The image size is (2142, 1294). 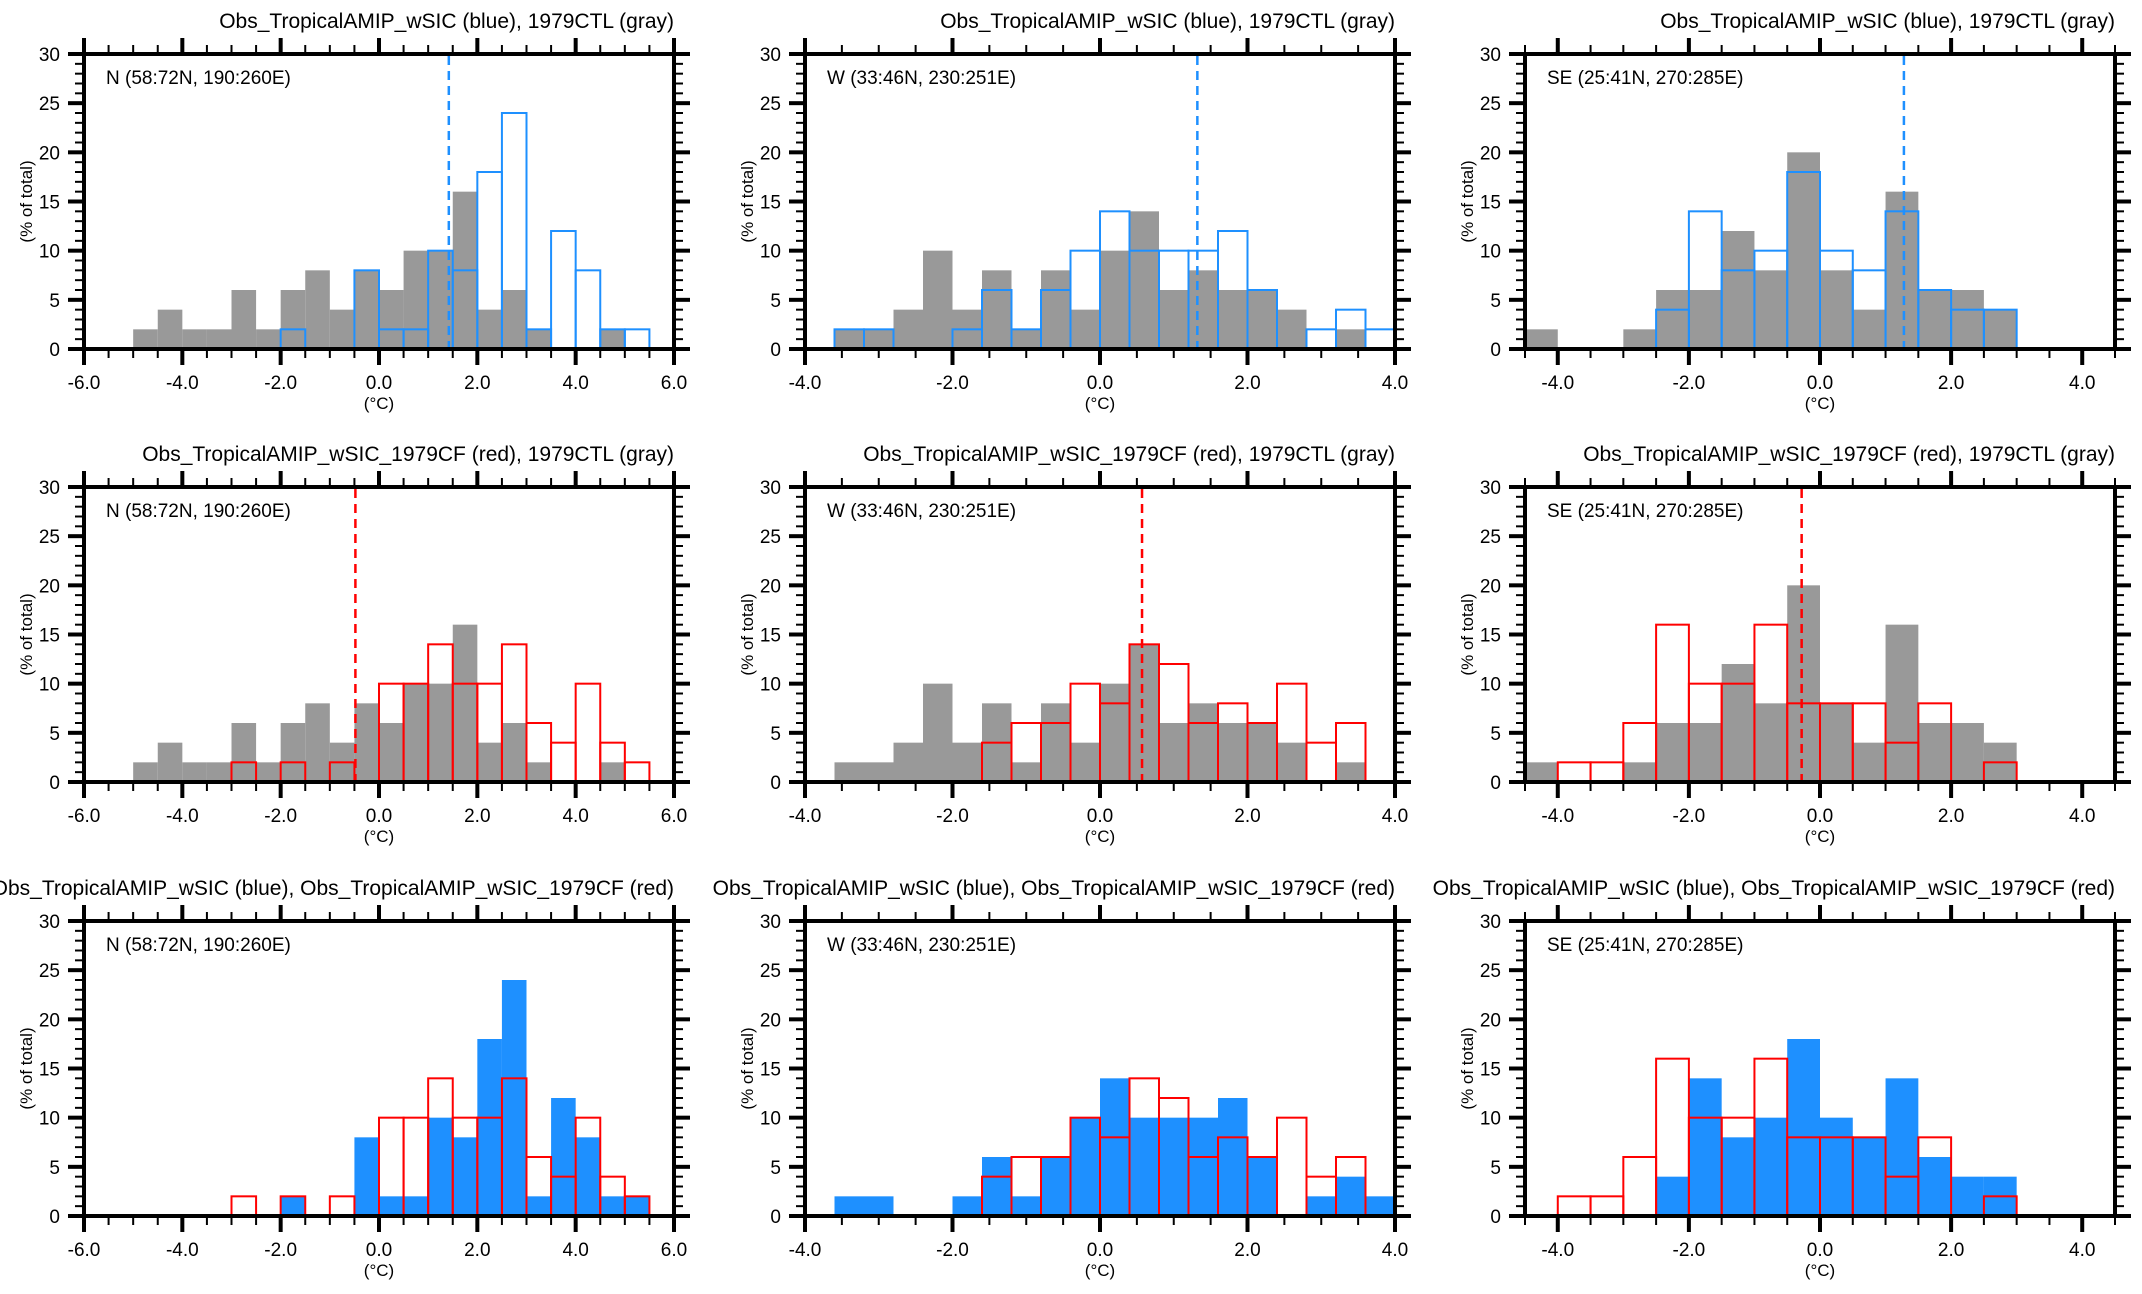 What do you see at coordinates (674, 383) in the screenshot?
I see `x-tick-label: 6.0` at bounding box center [674, 383].